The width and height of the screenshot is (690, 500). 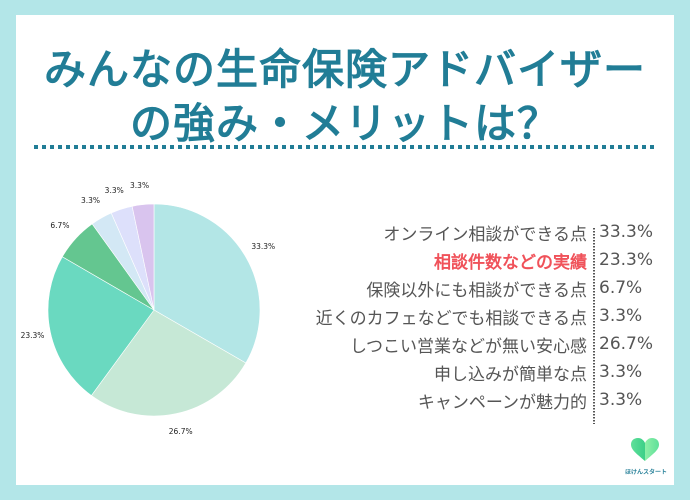 I want to click on pie-svg, so click(x=154, y=310).